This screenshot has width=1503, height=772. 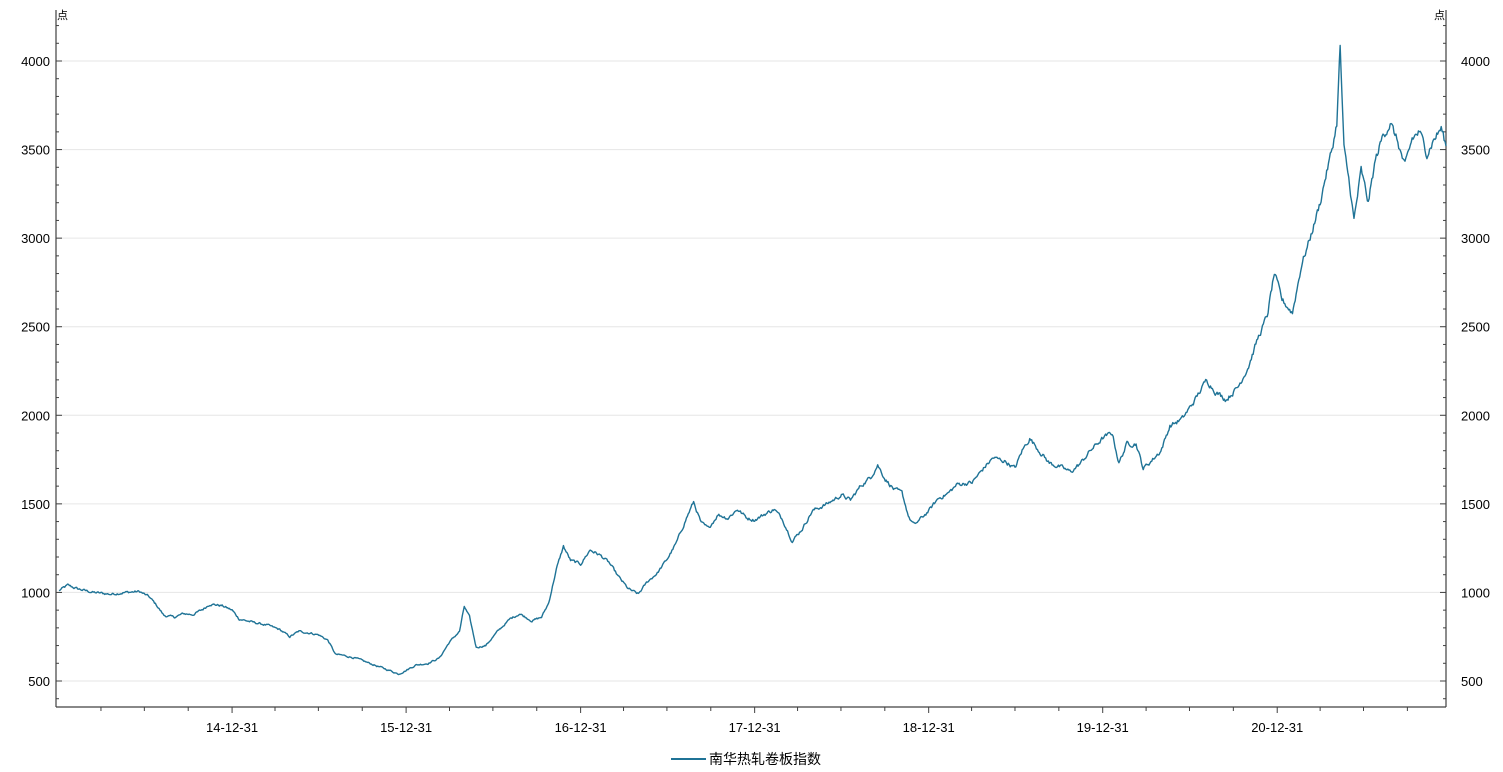 What do you see at coordinates (1472, 681) in the screenshot?
I see `y-tick-label-right: 500` at bounding box center [1472, 681].